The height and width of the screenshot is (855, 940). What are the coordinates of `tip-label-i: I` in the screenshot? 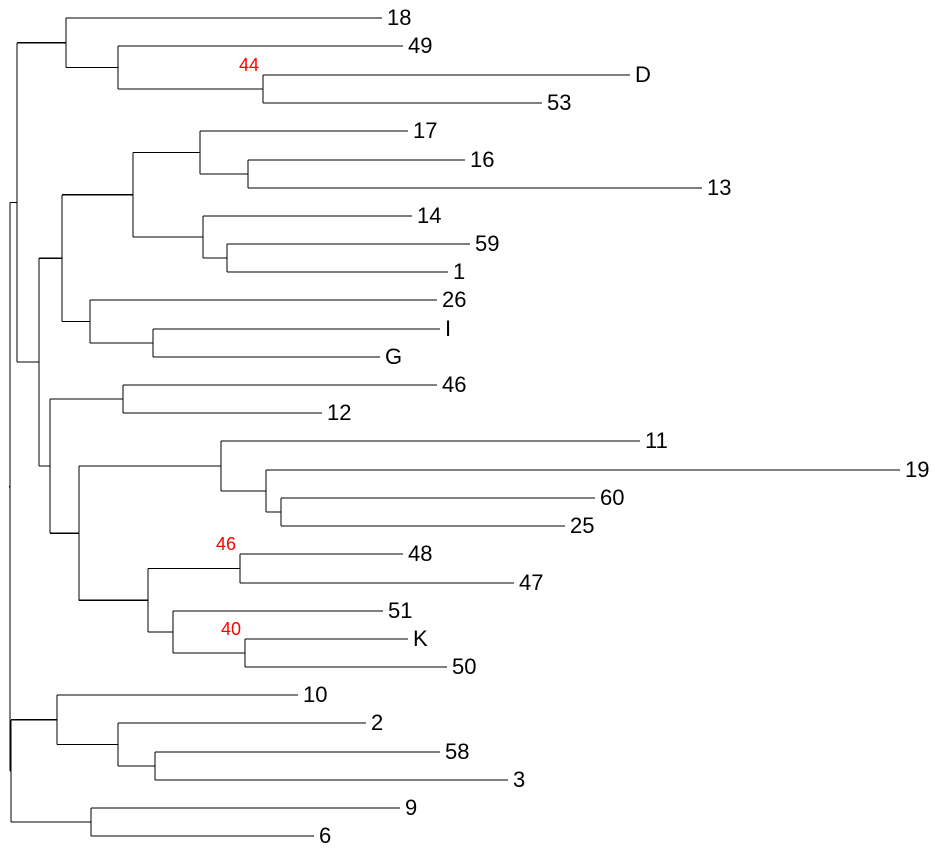 It's located at (448, 328).